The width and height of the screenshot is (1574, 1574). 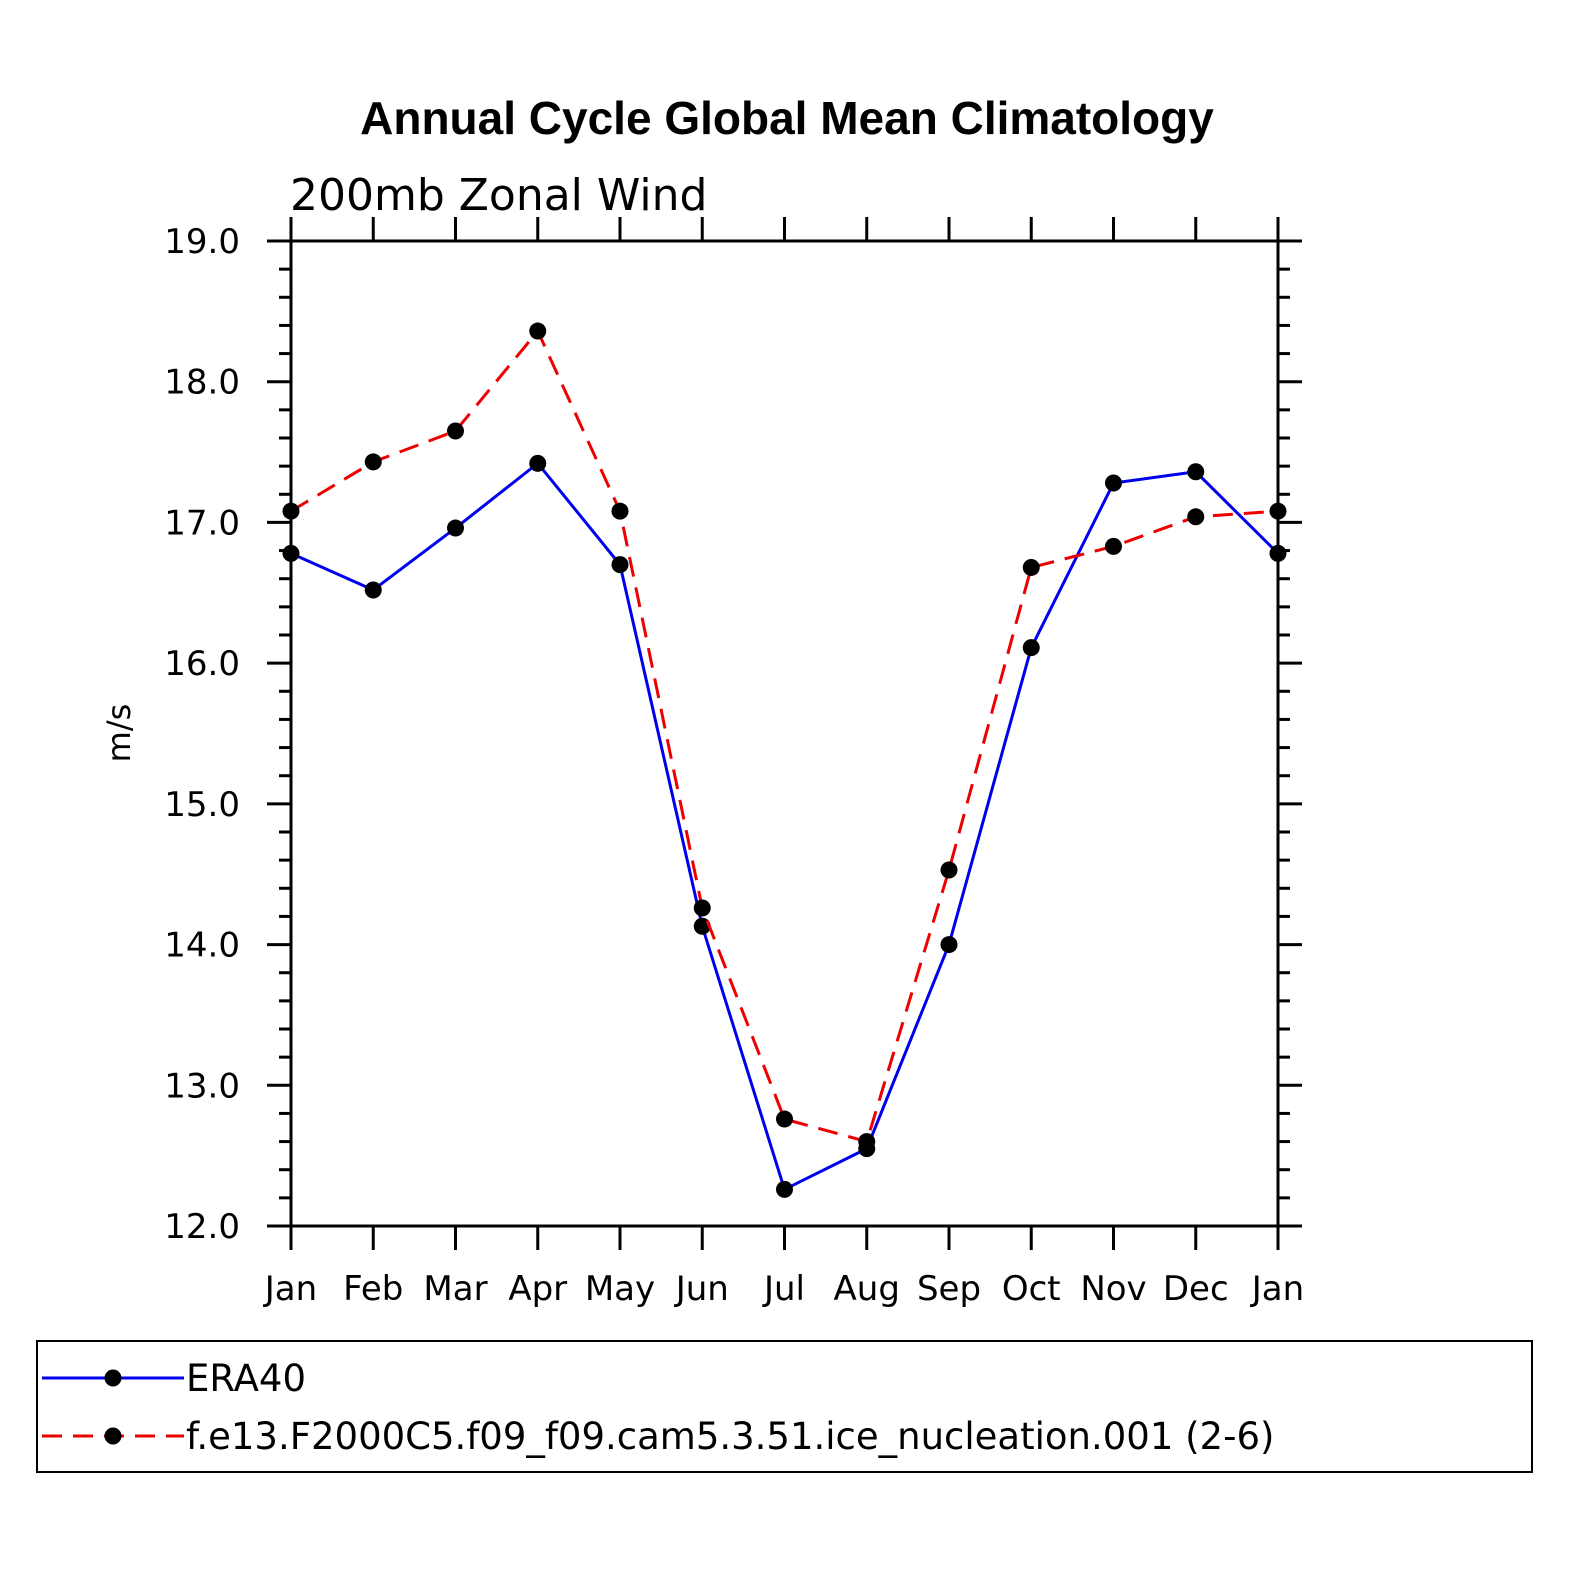 I want to click on x-axis-labels: Jan Feb Mar Apr May Jun Jul Aug Sep Oct Nov Dec Jan, so click(x=783, y=1289).